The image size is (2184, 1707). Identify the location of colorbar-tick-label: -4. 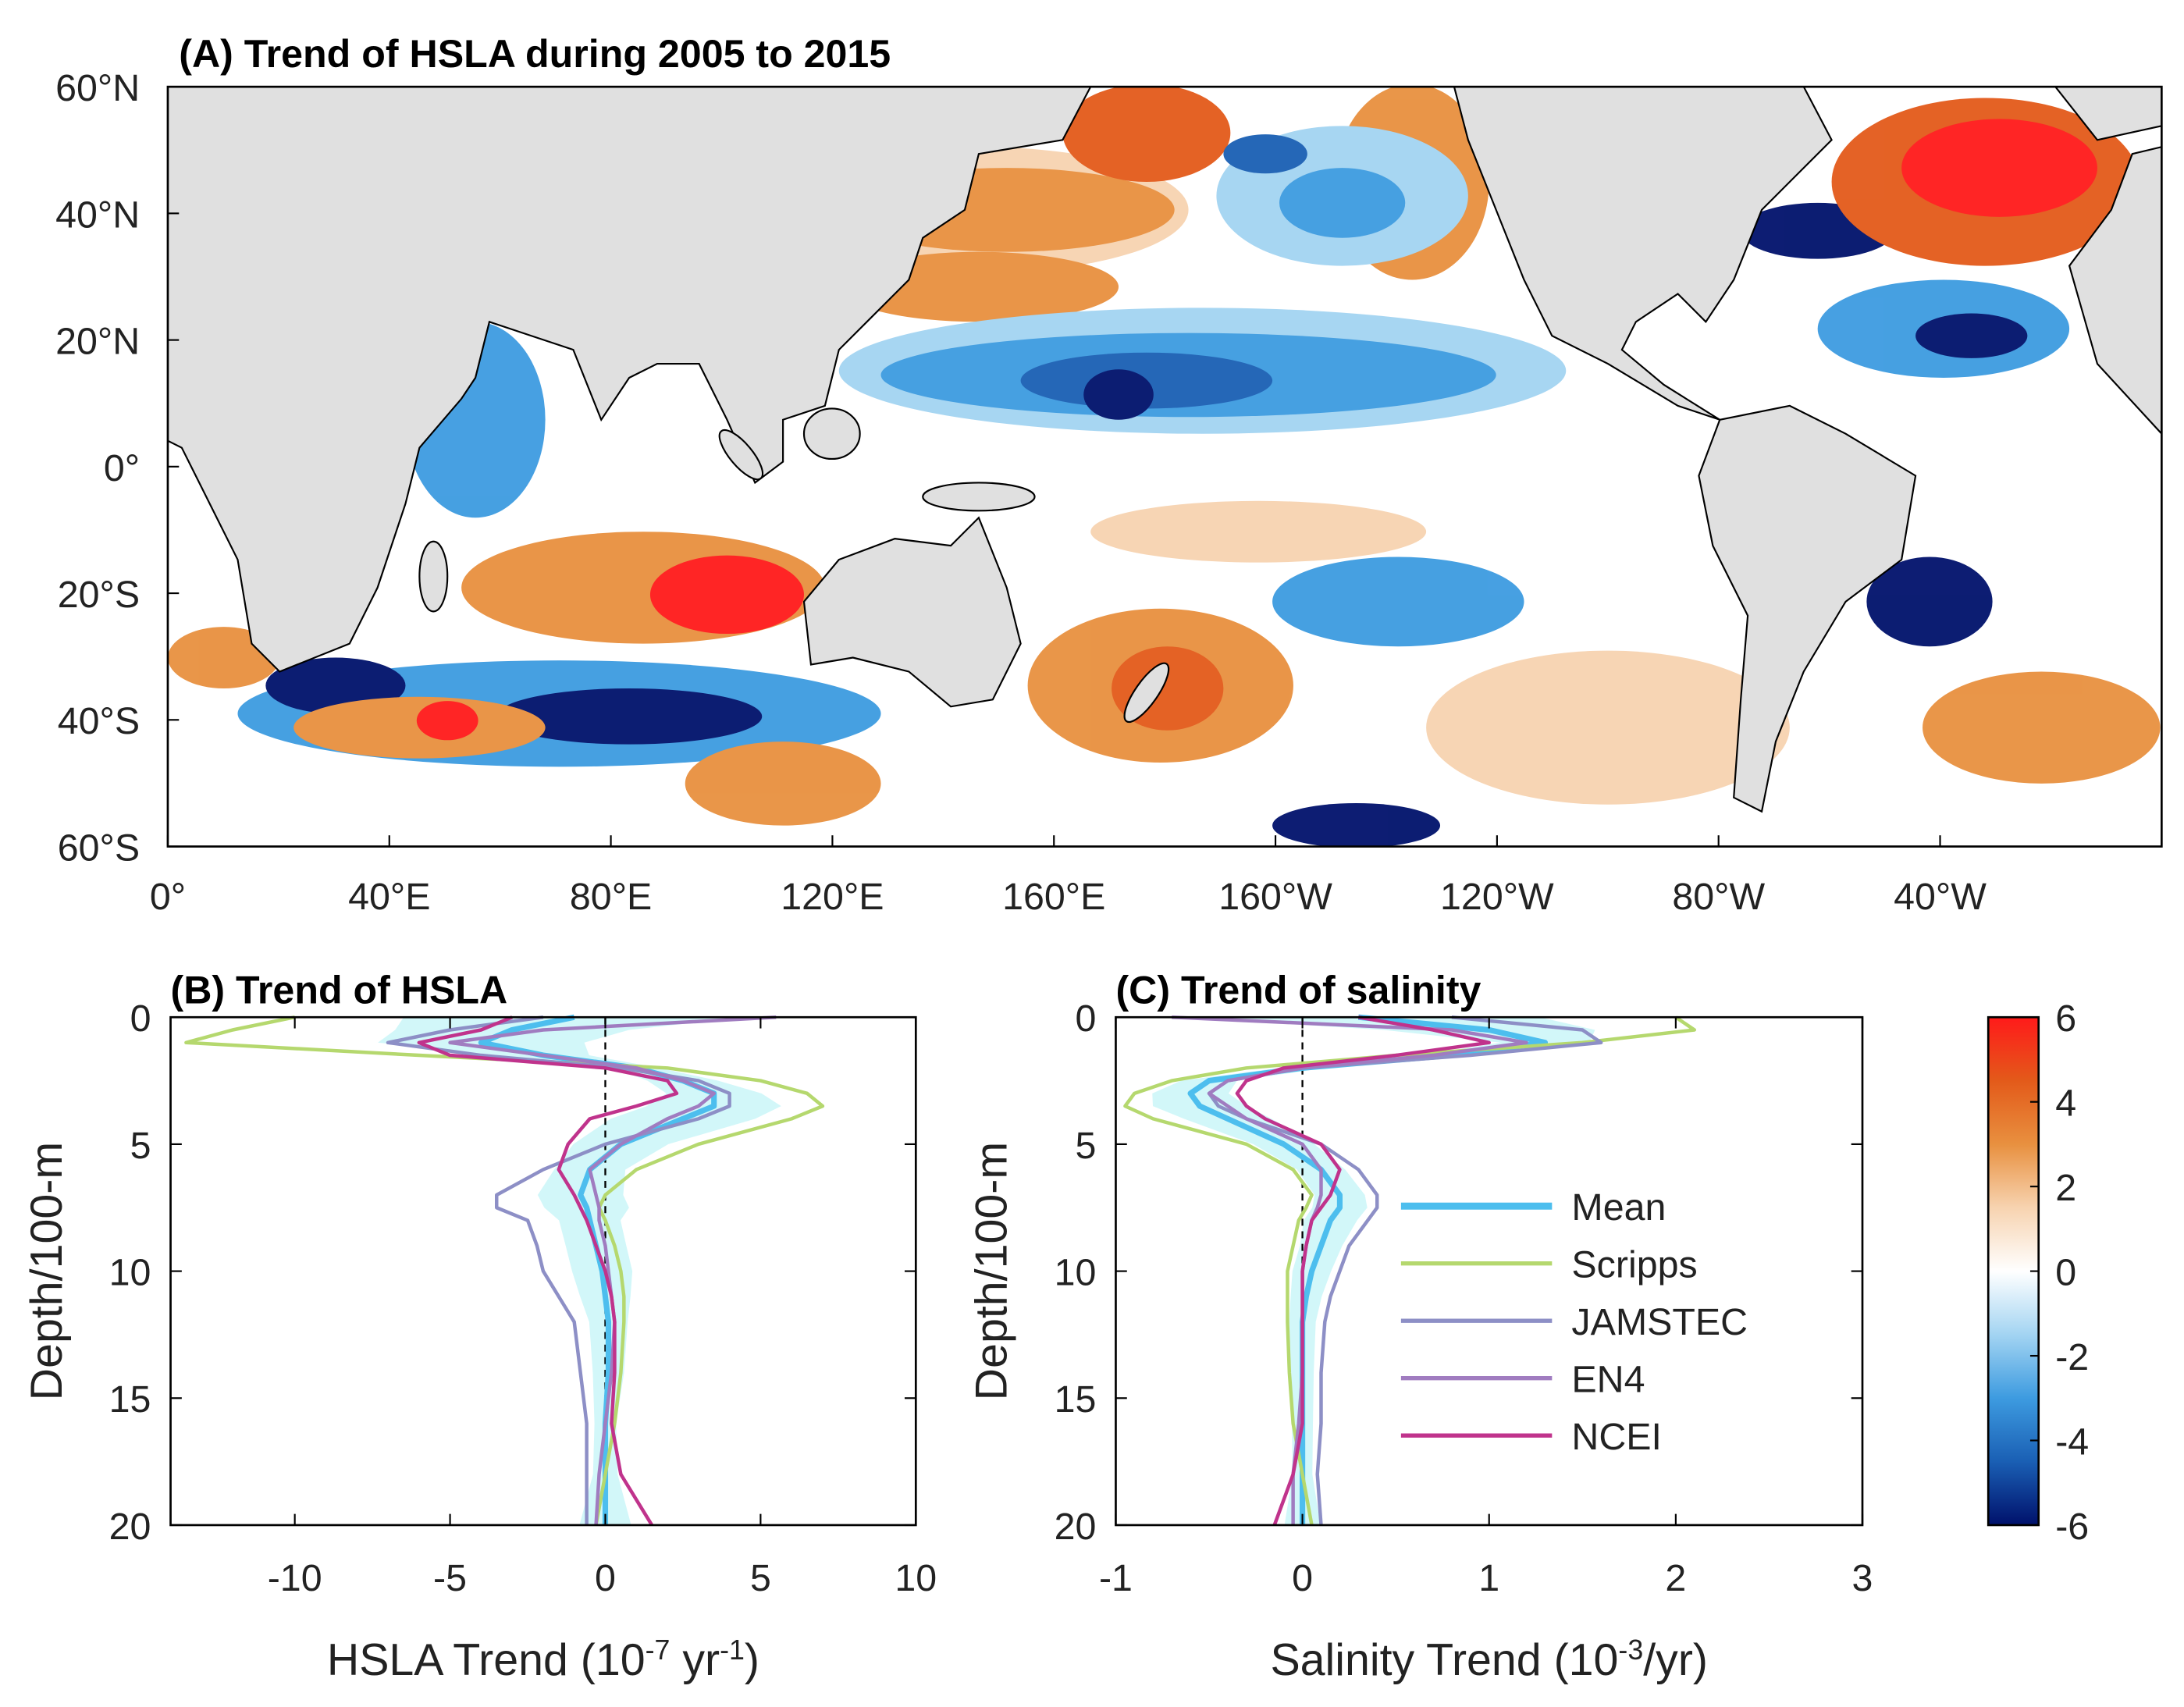
(2072, 1442).